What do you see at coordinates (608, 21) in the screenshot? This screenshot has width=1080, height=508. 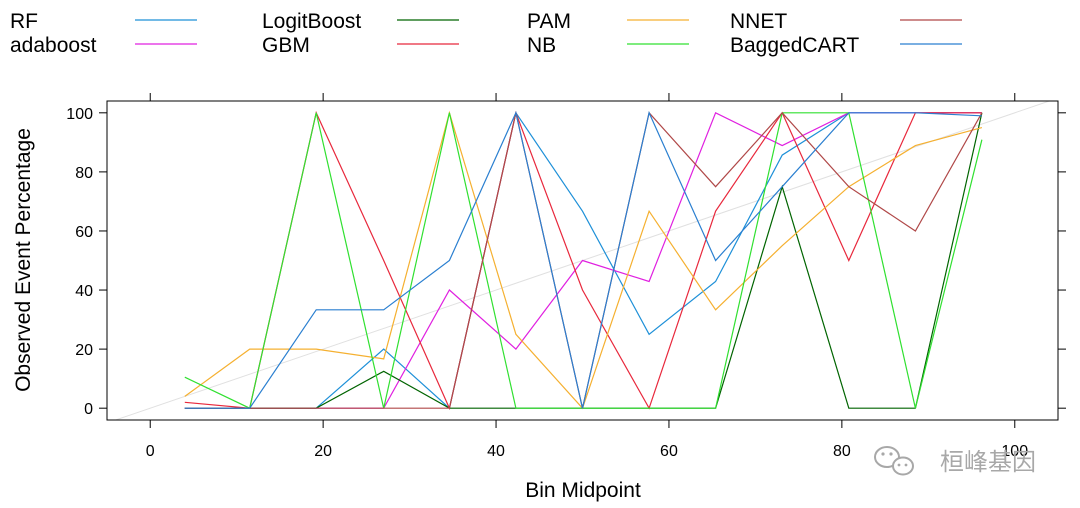 I see `legend-item-pam: PAM` at bounding box center [608, 21].